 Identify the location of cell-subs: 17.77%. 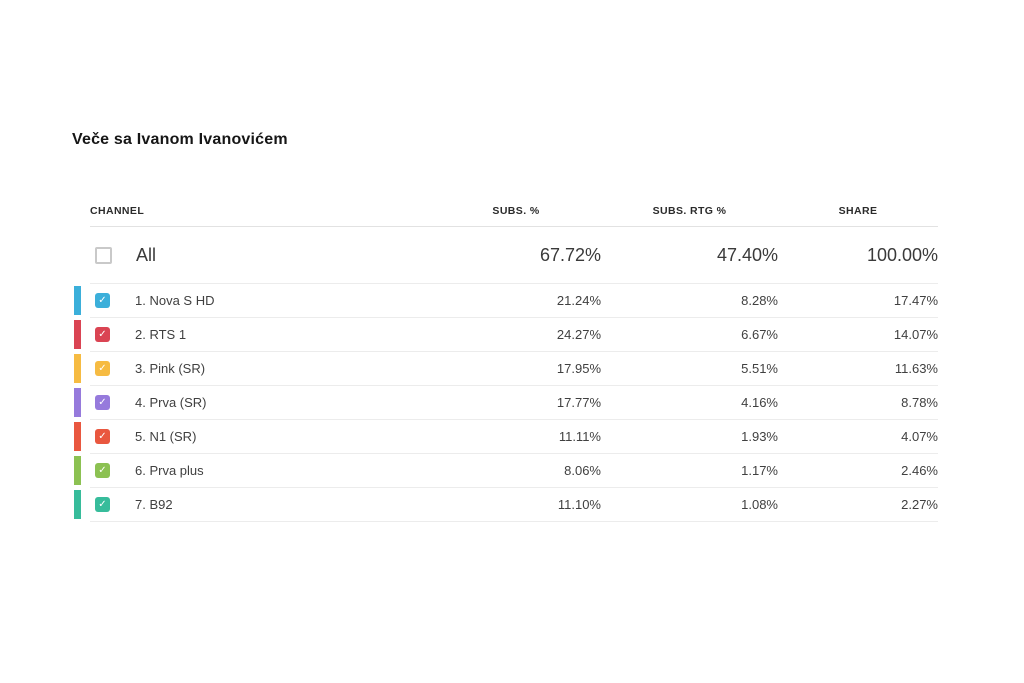
(578, 402).